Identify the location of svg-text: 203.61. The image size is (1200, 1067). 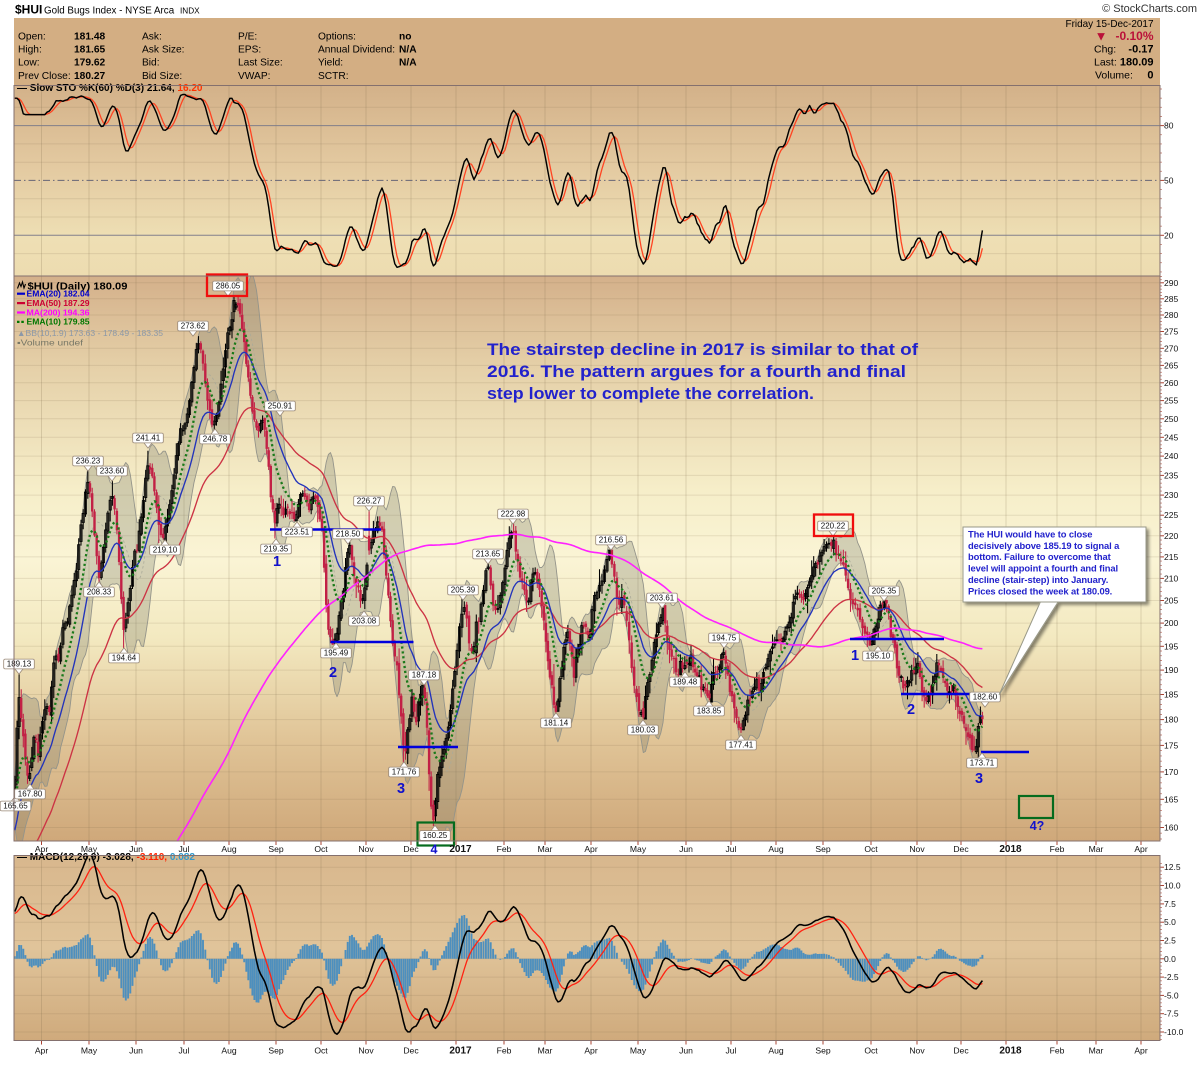
(662, 598).